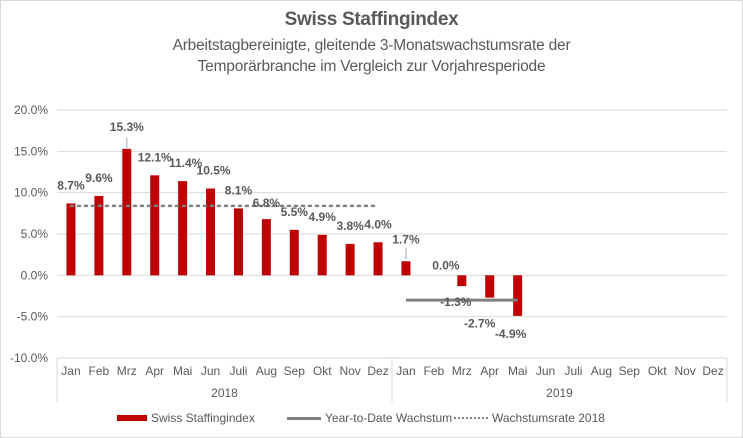 The height and width of the screenshot is (438, 743). What do you see at coordinates (471, 418) in the screenshot?
I see `legend-swatch-dotted` at bounding box center [471, 418].